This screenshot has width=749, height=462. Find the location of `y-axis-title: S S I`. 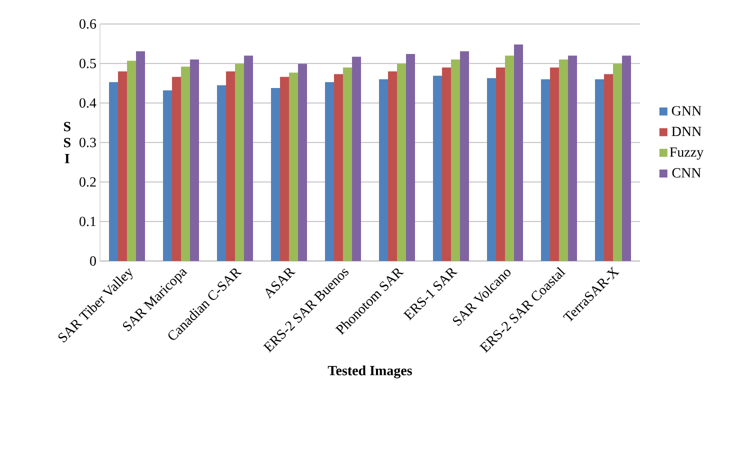

y-axis-title: S S I is located at coordinates (67, 143).